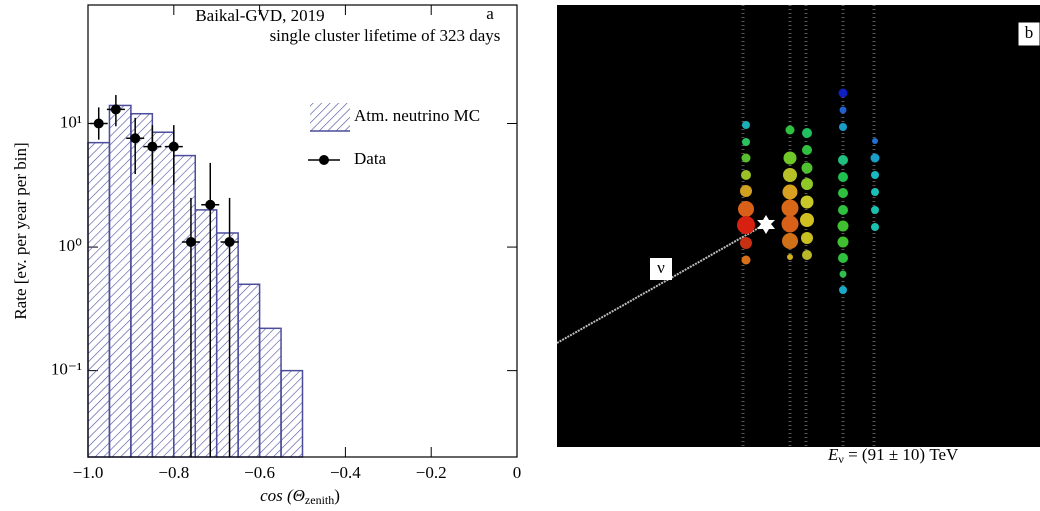 This screenshot has width=1040, height=511. Describe the element at coordinates (88, 472) in the screenshot. I see `x-tick-label: −1.0` at that location.